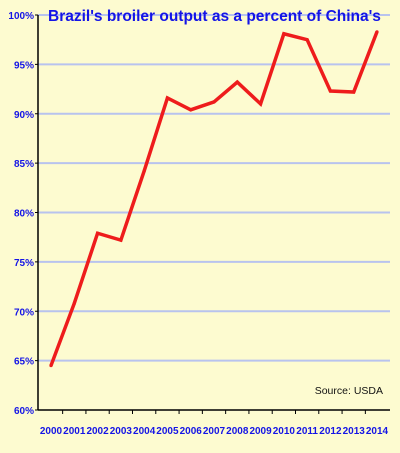  Describe the element at coordinates (144, 431) in the screenshot. I see `x-tick-label: 2004` at that location.